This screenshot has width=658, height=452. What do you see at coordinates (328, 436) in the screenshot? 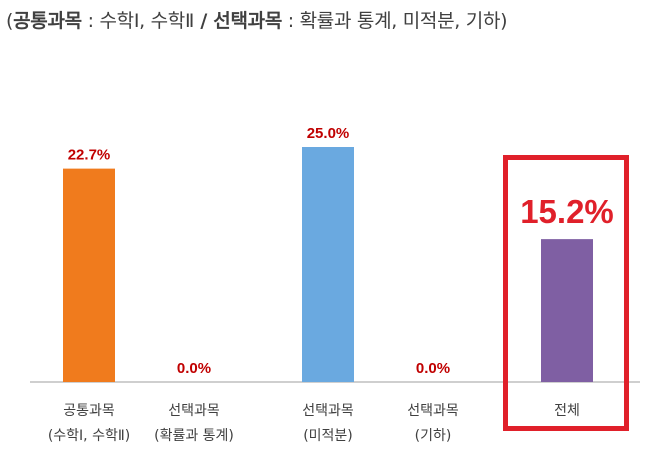
I see `category-label-2-1: (미적분)` at bounding box center [328, 436].